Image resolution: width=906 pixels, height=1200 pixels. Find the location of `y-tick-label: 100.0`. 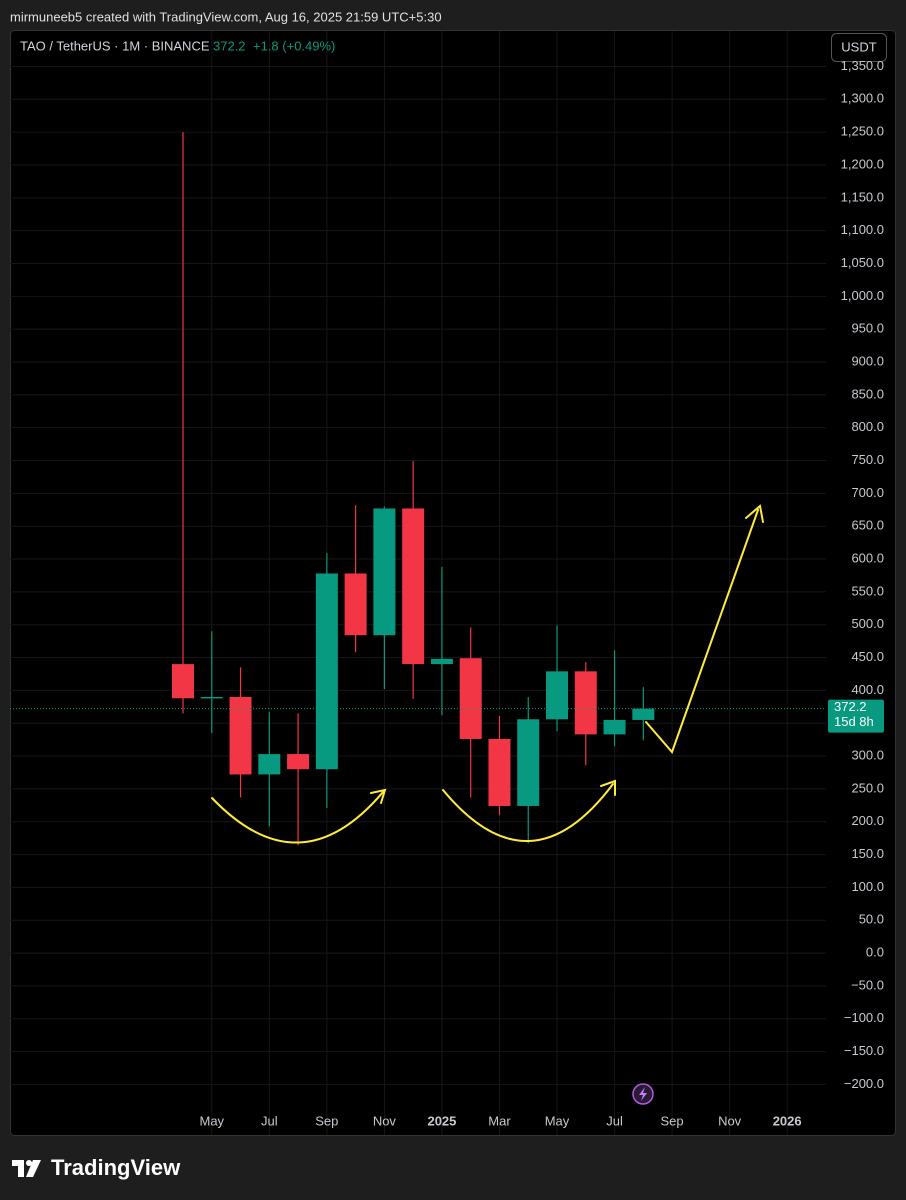

y-tick-label: 100.0 is located at coordinates (867, 886).